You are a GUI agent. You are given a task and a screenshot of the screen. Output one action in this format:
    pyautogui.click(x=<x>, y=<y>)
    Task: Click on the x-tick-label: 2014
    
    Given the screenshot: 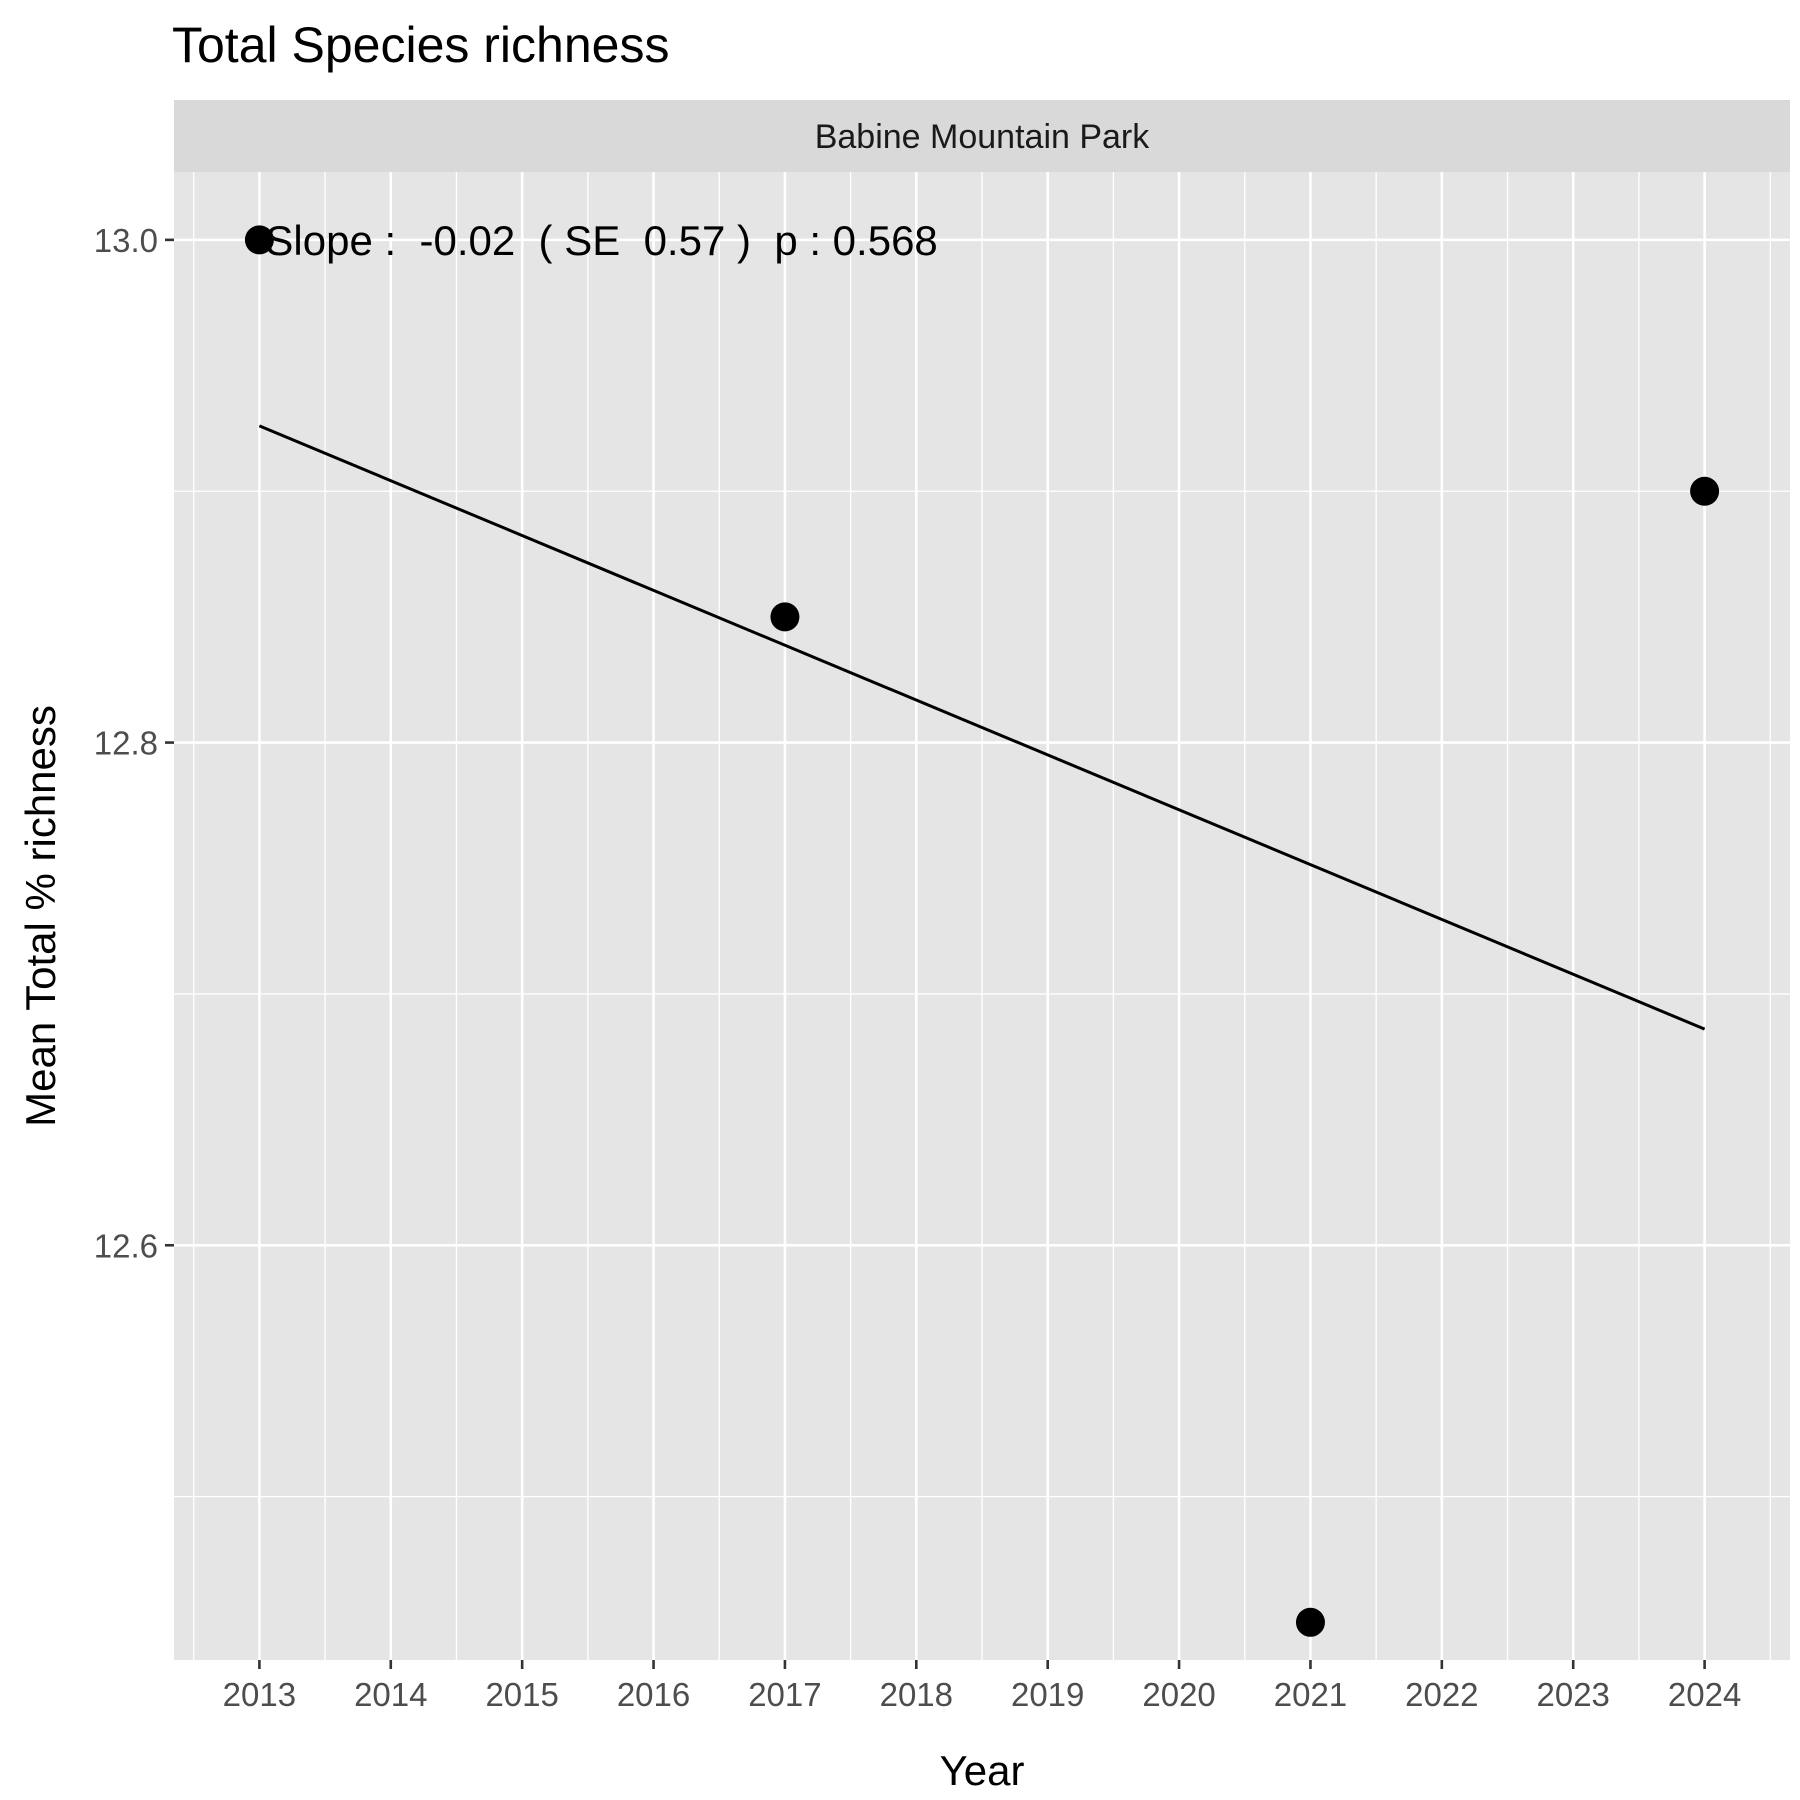 What is the action you would take?
    pyautogui.click(x=390, y=1694)
    